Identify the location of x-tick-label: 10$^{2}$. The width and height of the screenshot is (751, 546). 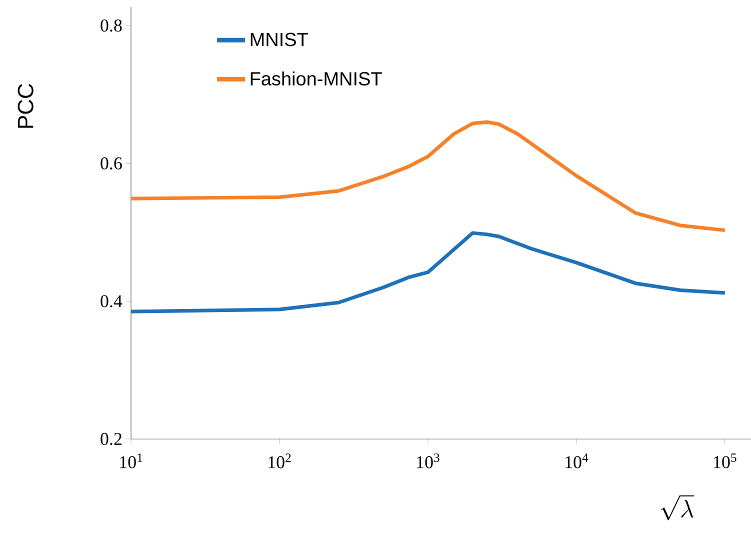
(279, 461).